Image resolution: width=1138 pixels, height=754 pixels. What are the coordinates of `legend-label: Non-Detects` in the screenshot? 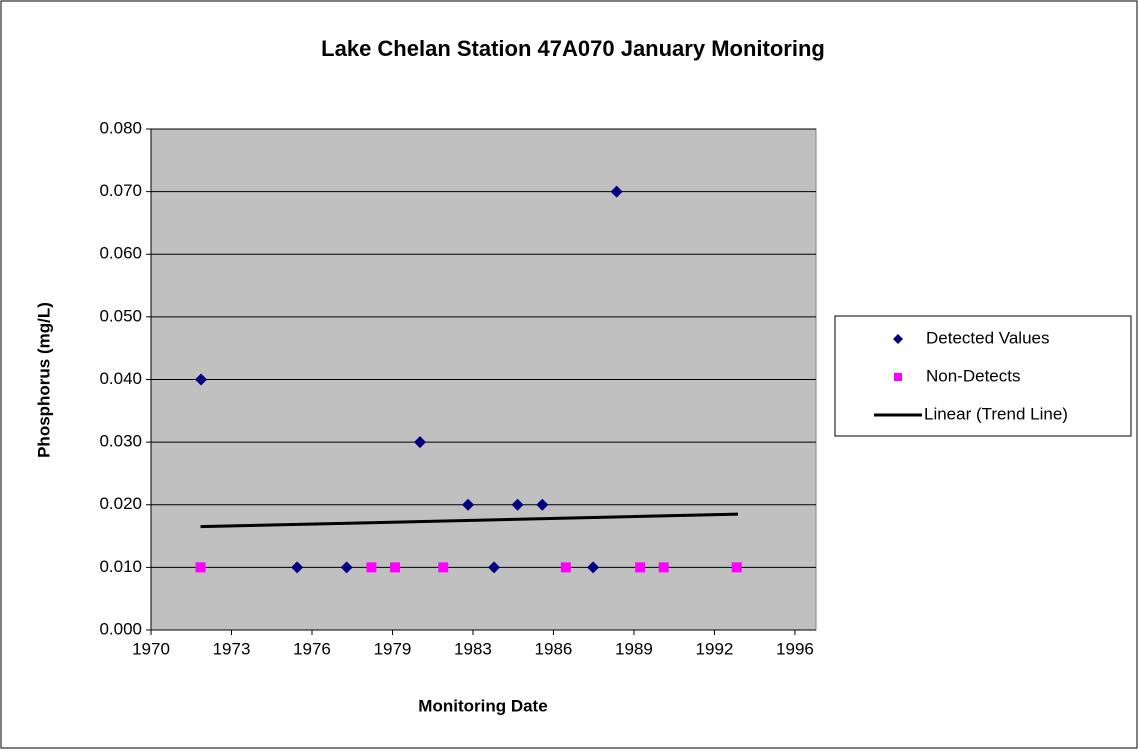 It's located at (973, 375).